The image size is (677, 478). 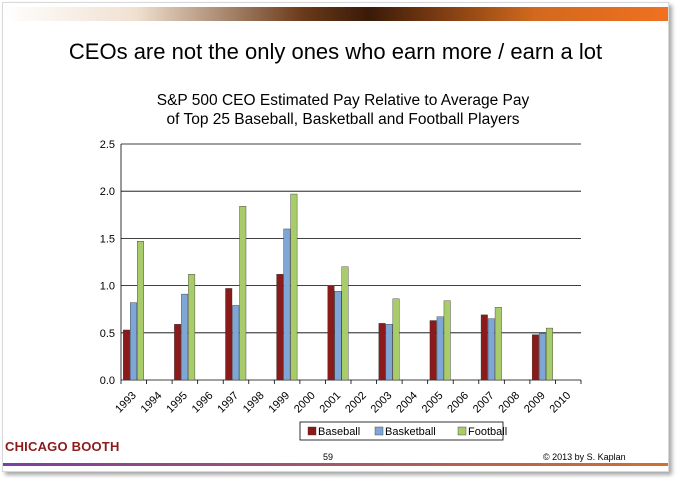 What do you see at coordinates (535, 403) in the screenshot?
I see `x-tick-label: 2009` at bounding box center [535, 403].